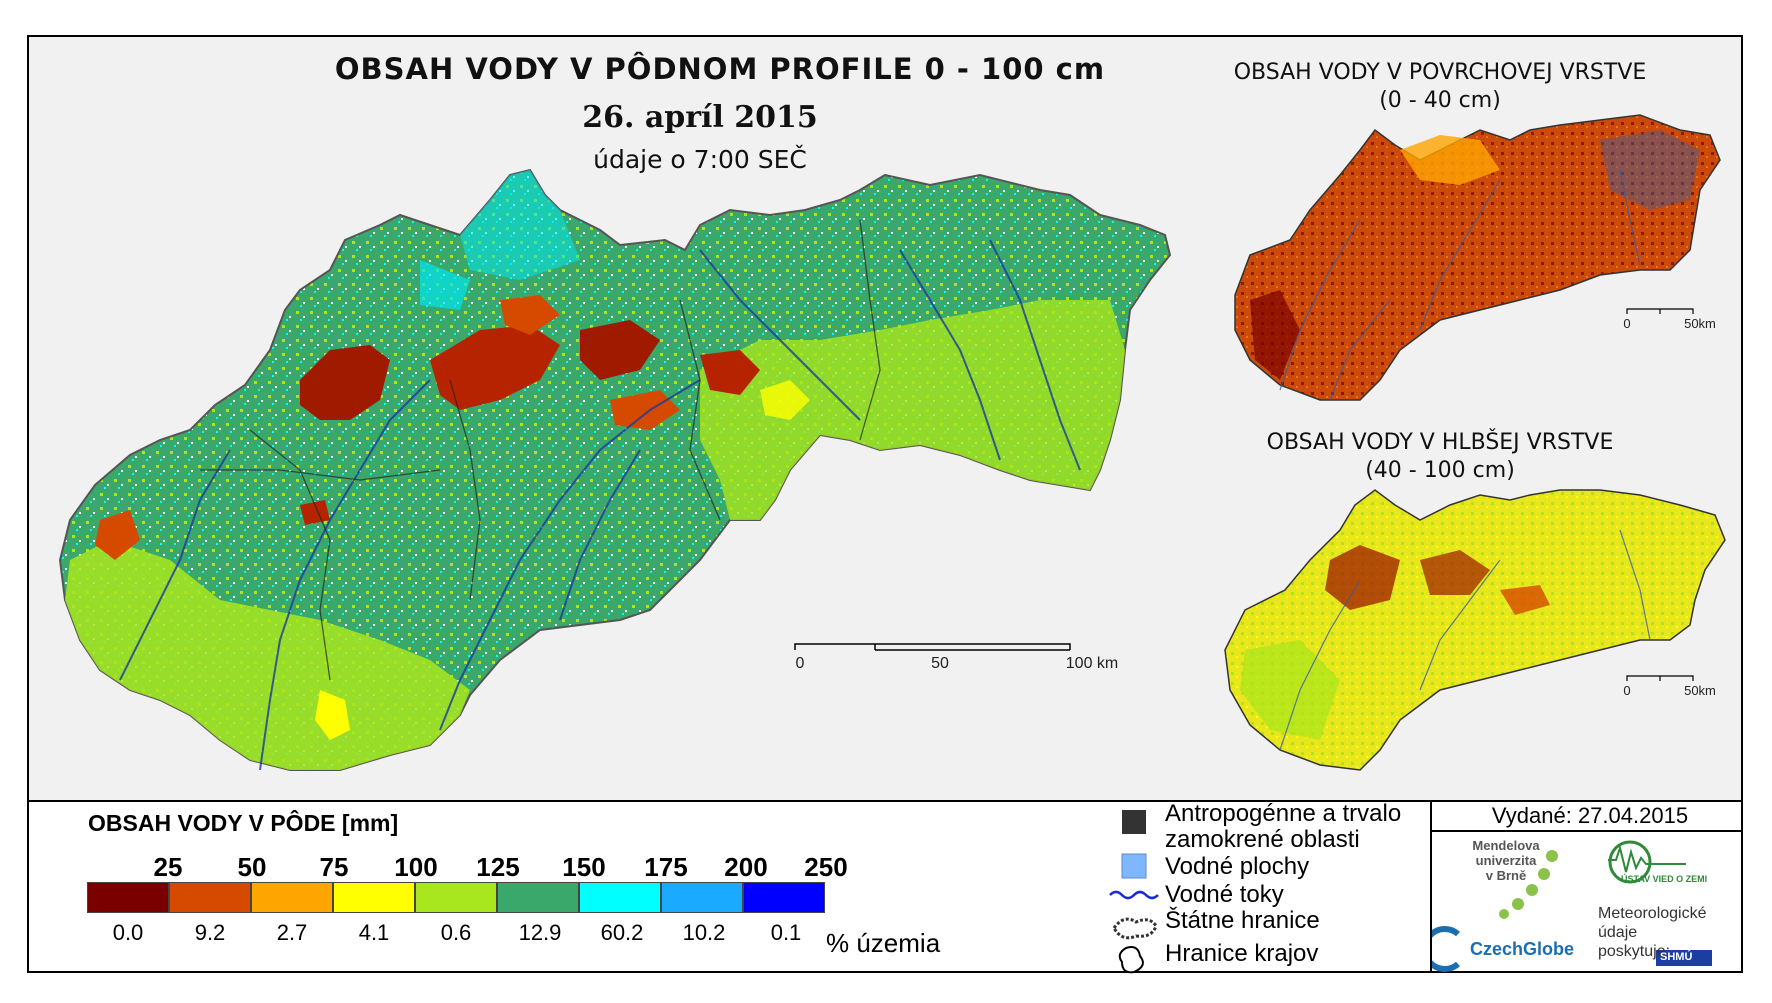  Describe the element at coordinates (700, 159) in the screenshot. I see `main-time: údaje o 7:00 SEČ` at that location.